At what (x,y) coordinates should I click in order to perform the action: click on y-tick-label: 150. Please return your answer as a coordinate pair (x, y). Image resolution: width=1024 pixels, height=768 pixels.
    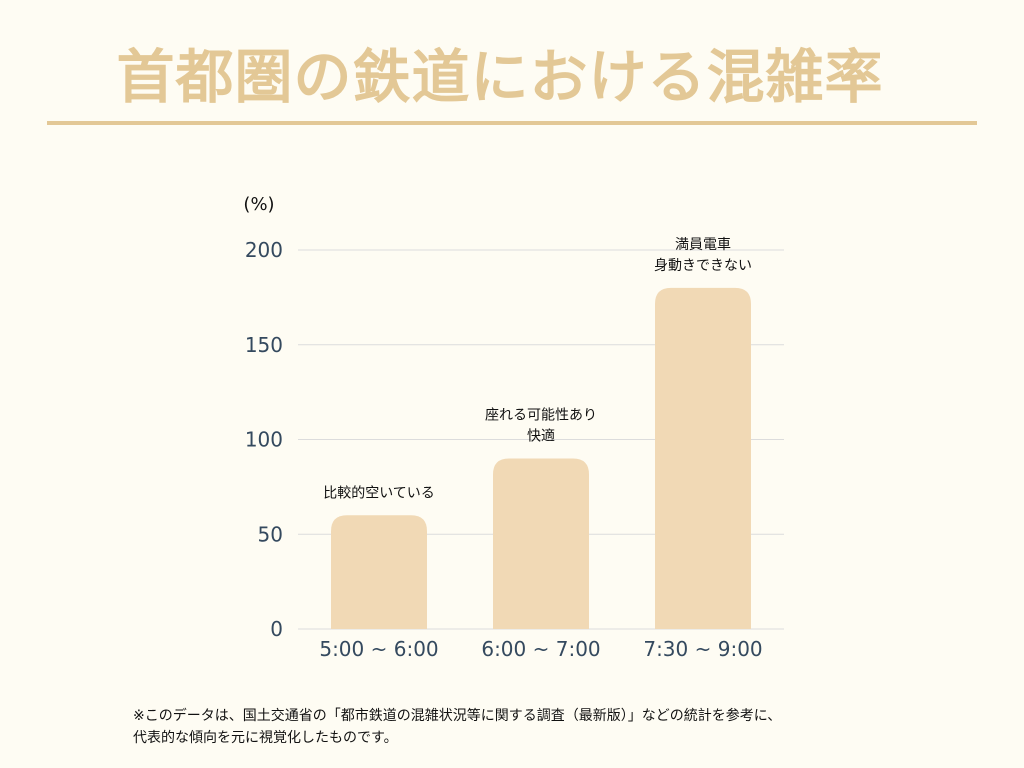
    Looking at the image, I should click on (264, 345).